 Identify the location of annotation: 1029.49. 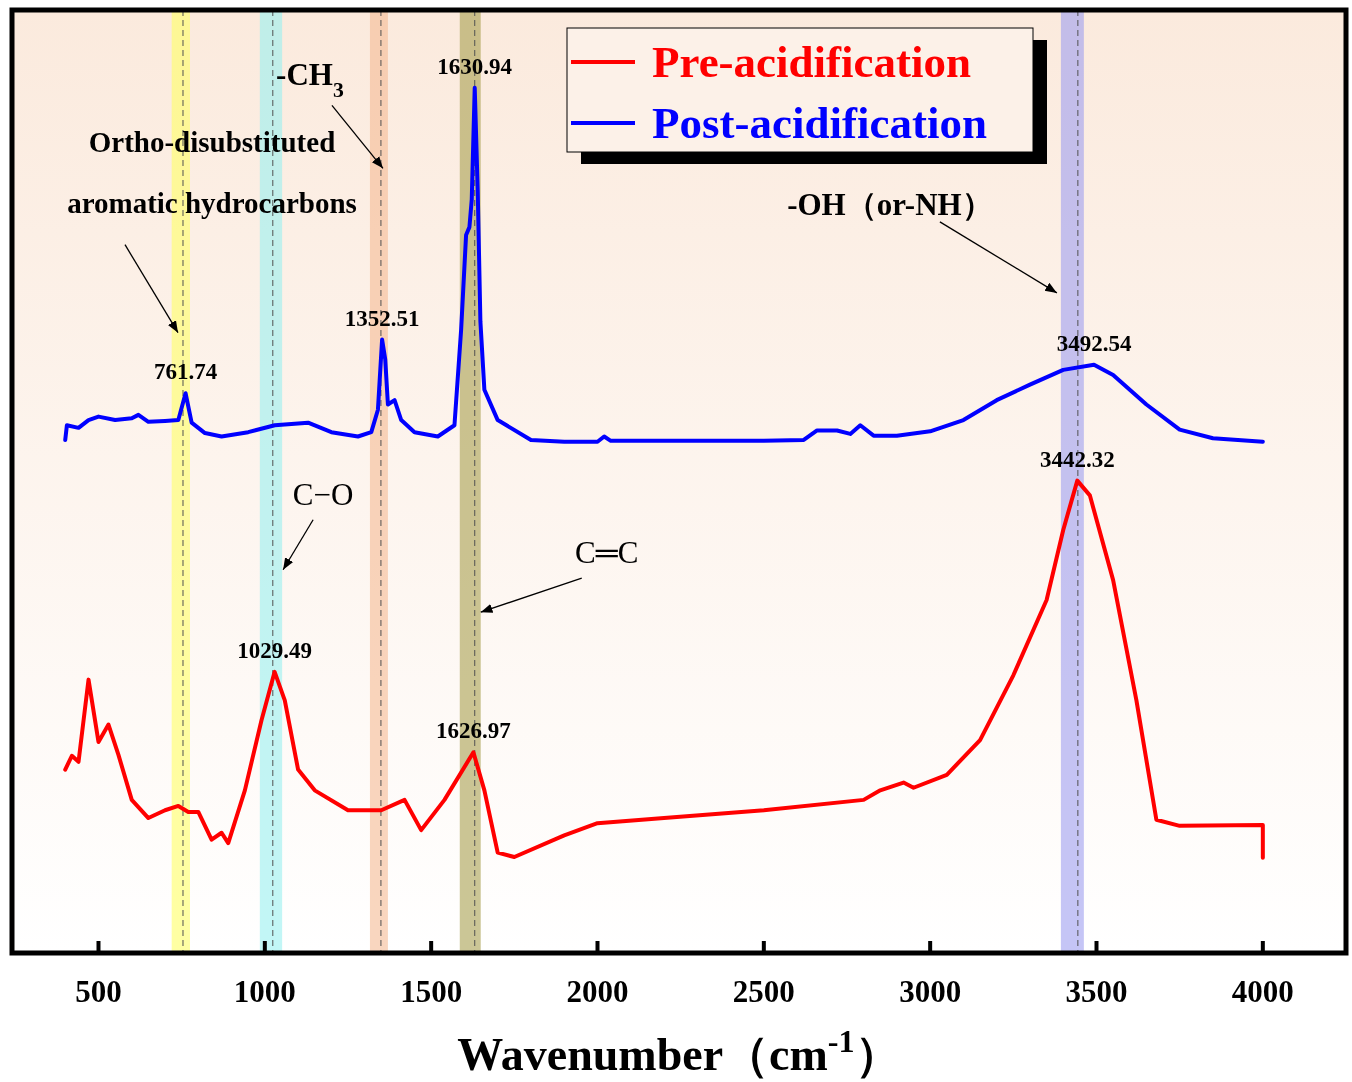
(275, 650).